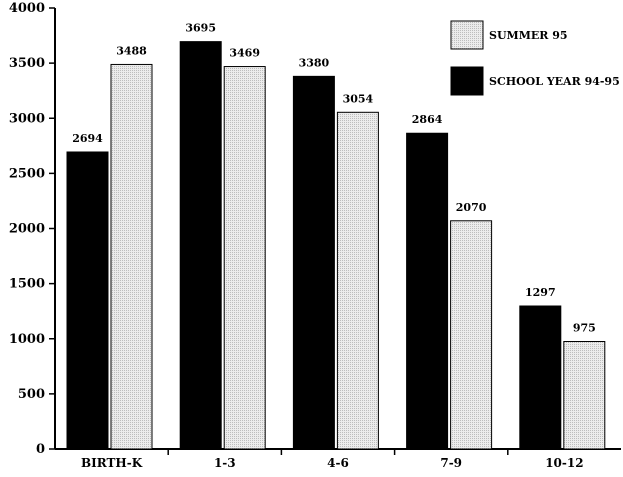 The image size is (623, 477). What do you see at coordinates (225, 463) in the screenshot?
I see `x-tick-label-1-3: 1-3` at bounding box center [225, 463].